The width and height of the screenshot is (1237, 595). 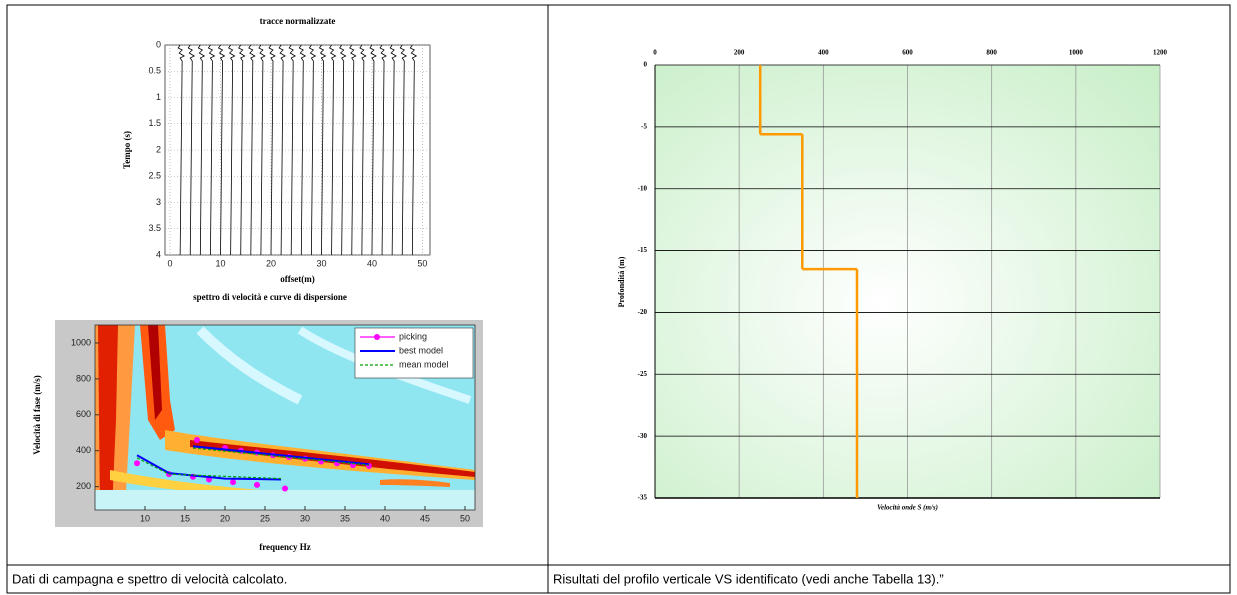 I want to click on y-tick-label: 2, so click(x=158, y=149).